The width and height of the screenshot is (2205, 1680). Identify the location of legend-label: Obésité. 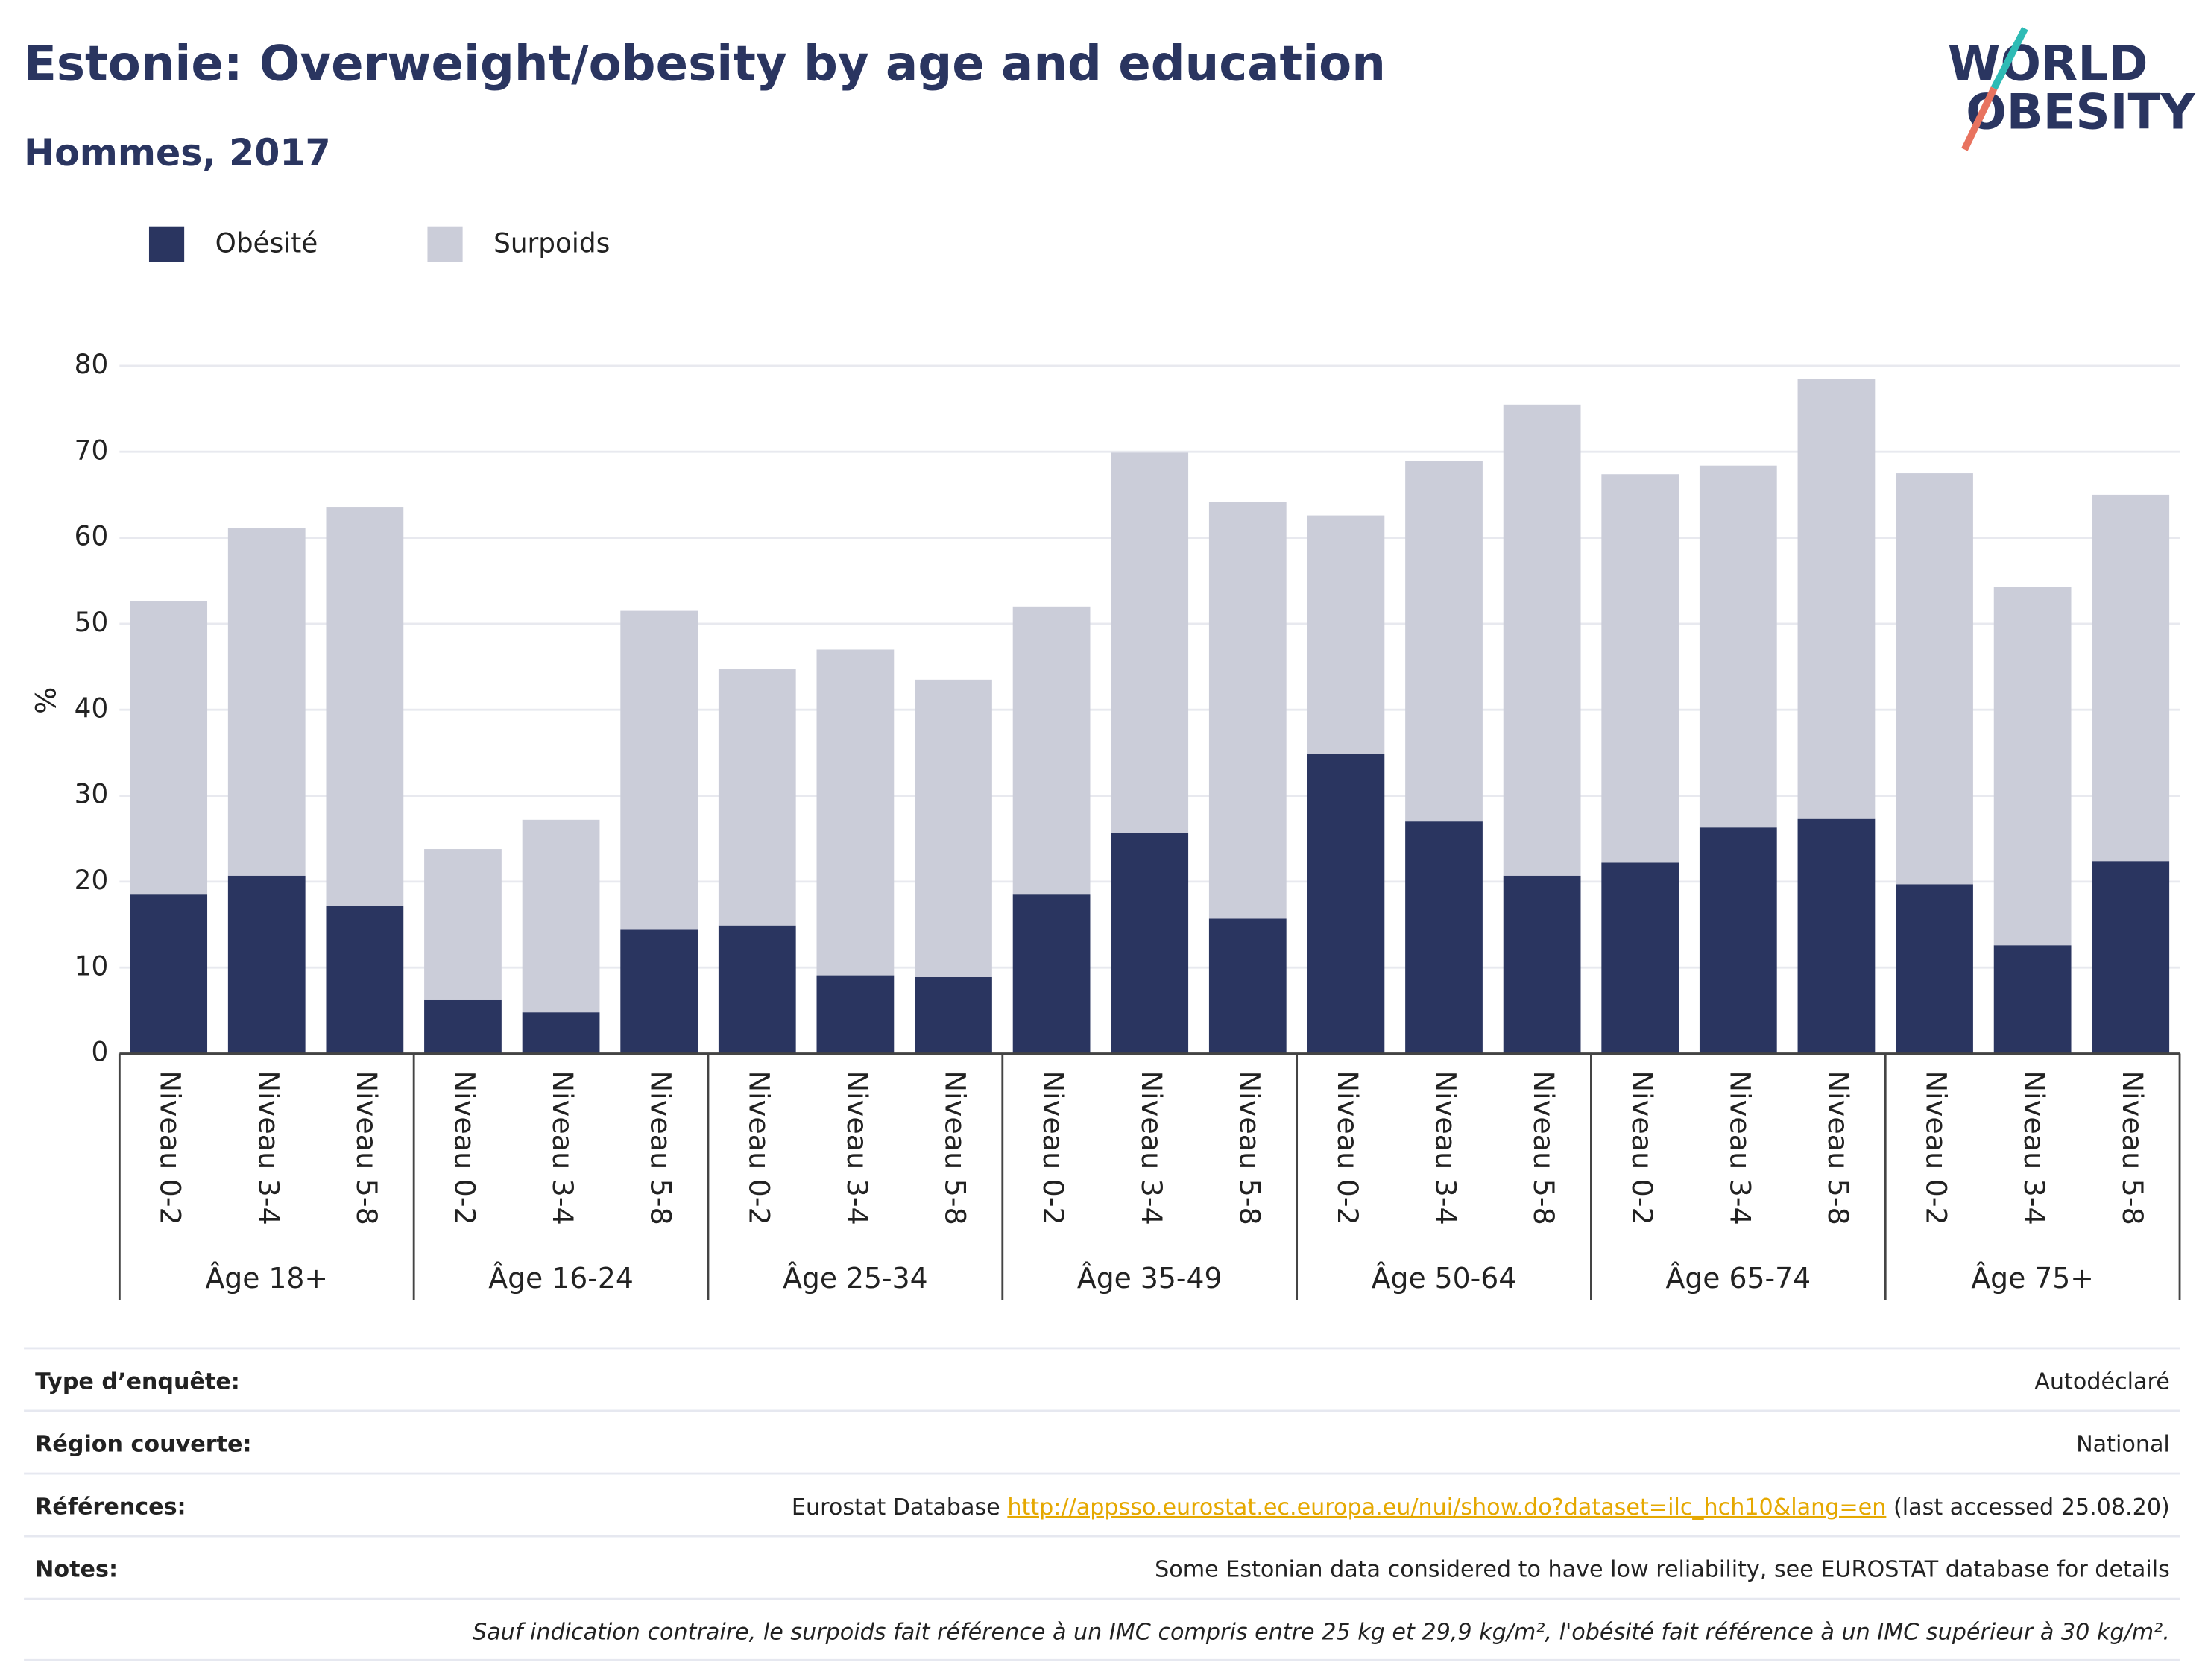
(266, 243).